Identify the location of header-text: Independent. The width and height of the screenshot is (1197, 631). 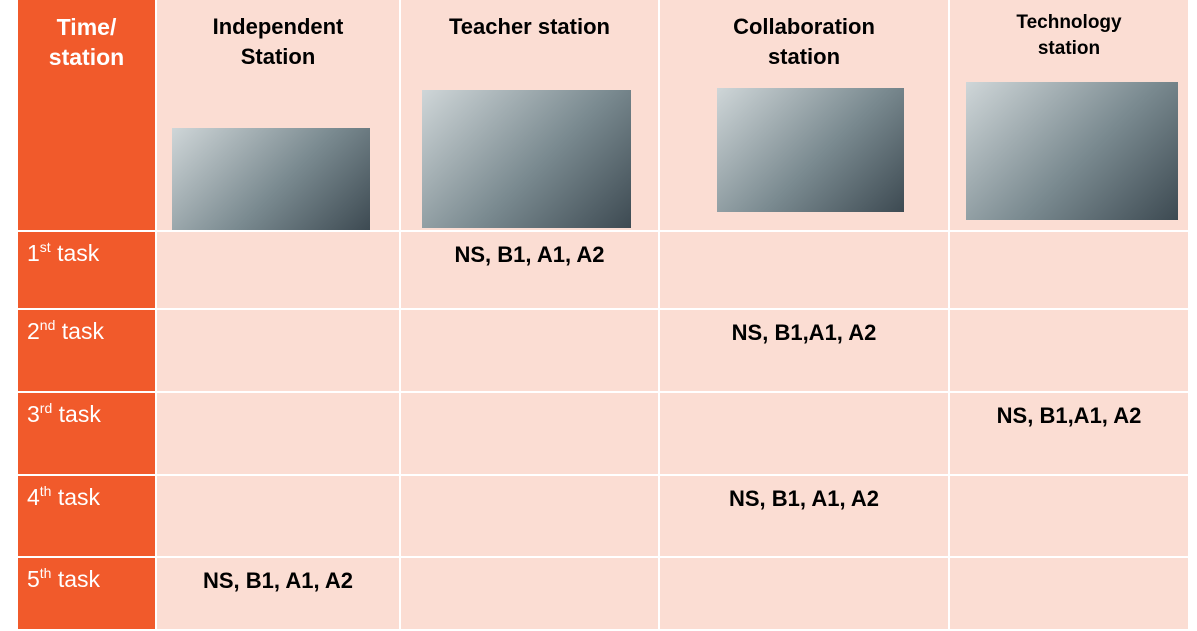
(278, 26).